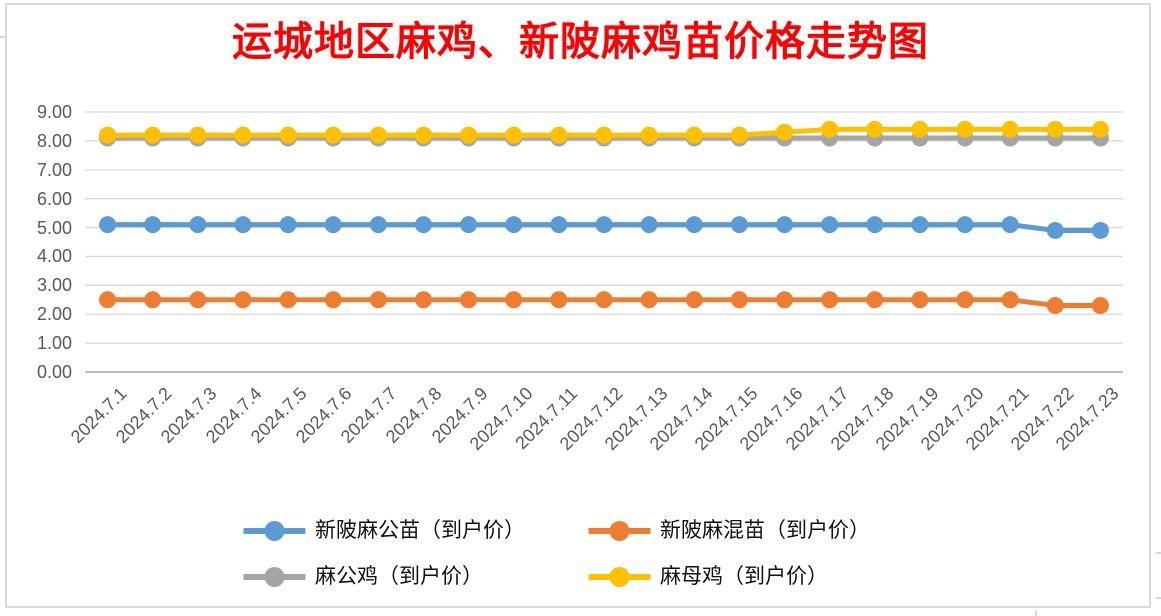 The height and width of the screenshot is (616, 1161). Describe the element at coordinates (765, 530) in the screenshot. I see `legend-label: 新陂麻混苗（到户价）` at that location.